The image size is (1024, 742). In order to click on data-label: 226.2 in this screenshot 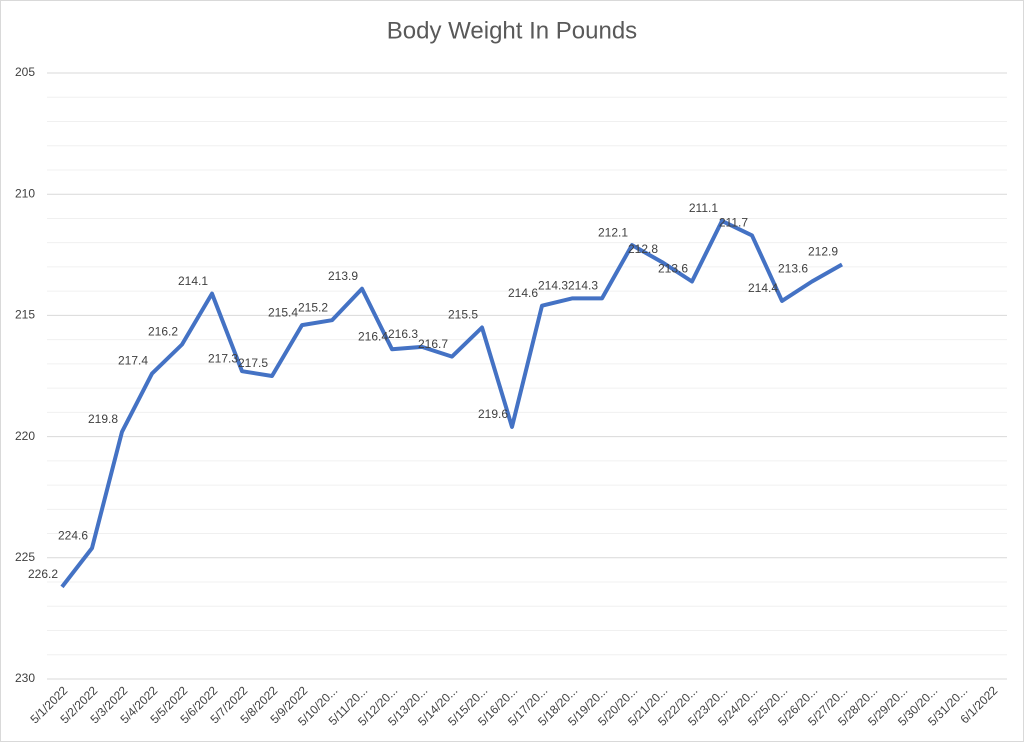, I will do `click(43, 574)`.